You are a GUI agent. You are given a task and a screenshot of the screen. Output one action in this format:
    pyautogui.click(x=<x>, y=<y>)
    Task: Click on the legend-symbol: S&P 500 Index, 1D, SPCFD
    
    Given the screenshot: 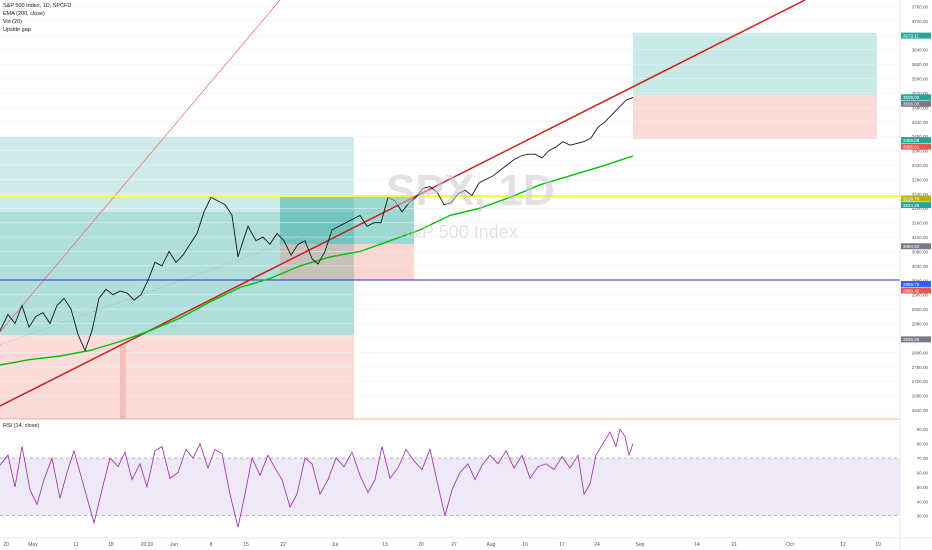 What is the action you would take?
    pyautogui.click(x=37, y=6)
    